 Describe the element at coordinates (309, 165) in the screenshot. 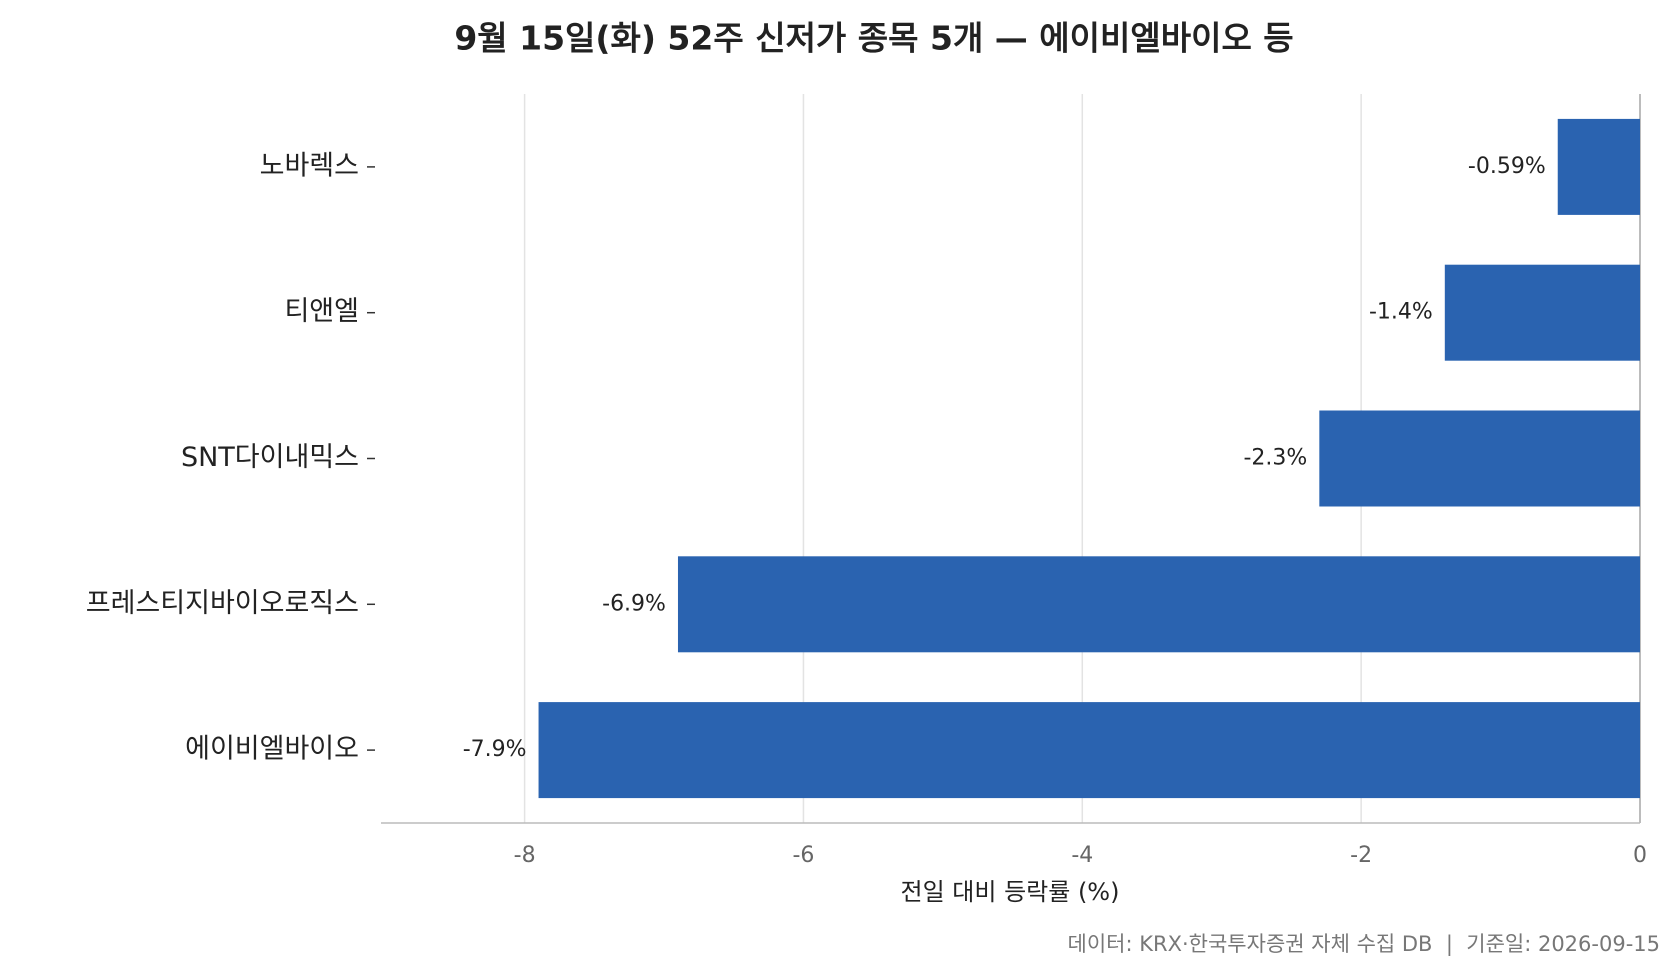

I see `y-tick-label: 노바렉스` at that location.